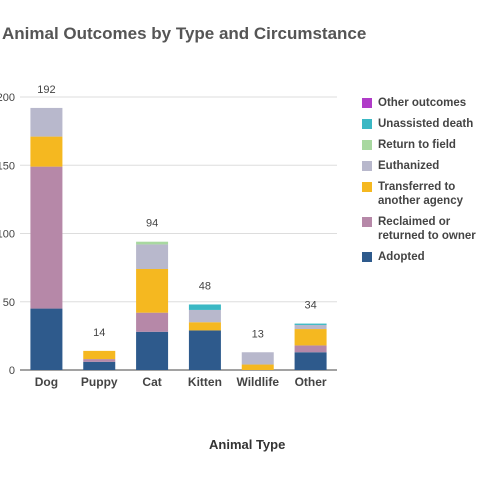 This screenshot has width=480, height=480. Describe the element at coordinates (152, 224) in the screenshot. I see `bar-total-label: 94` at that location.